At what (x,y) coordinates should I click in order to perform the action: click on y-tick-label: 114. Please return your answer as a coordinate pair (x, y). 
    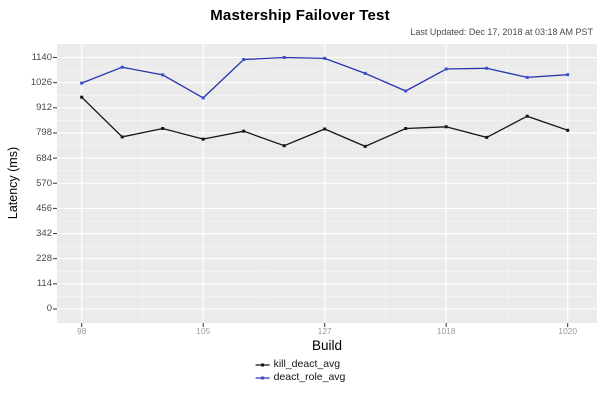
    Looking at the image, I should click on (44, 284).